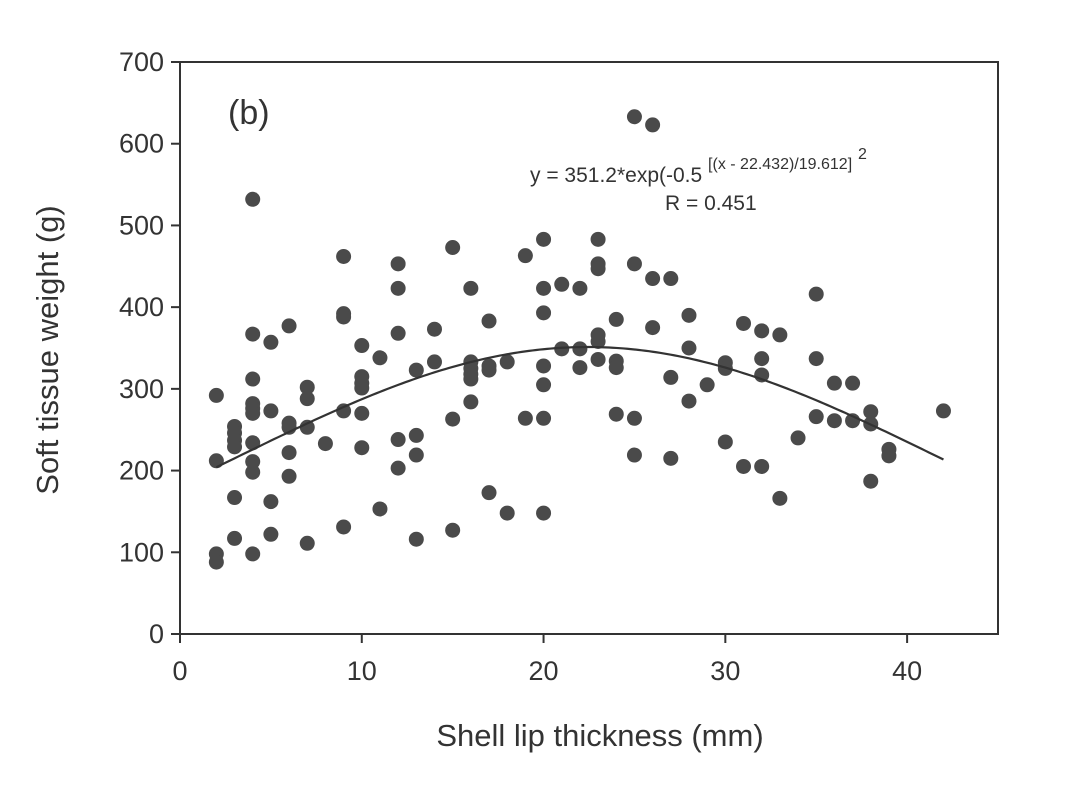  Describe the element at coordinates (141, 307) in the screenshot. I see `y-tick-label: 400` at that location.